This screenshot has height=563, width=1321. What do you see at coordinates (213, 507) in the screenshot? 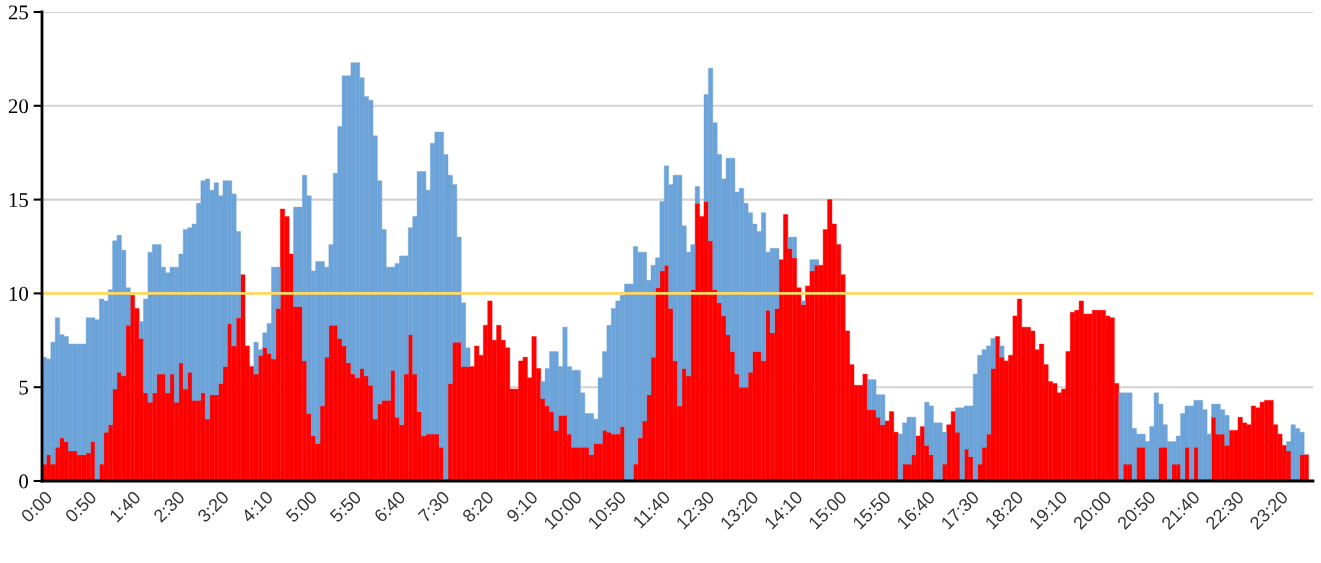
I see `x-tick-label: 3:20` at bounding box center [213, 507].